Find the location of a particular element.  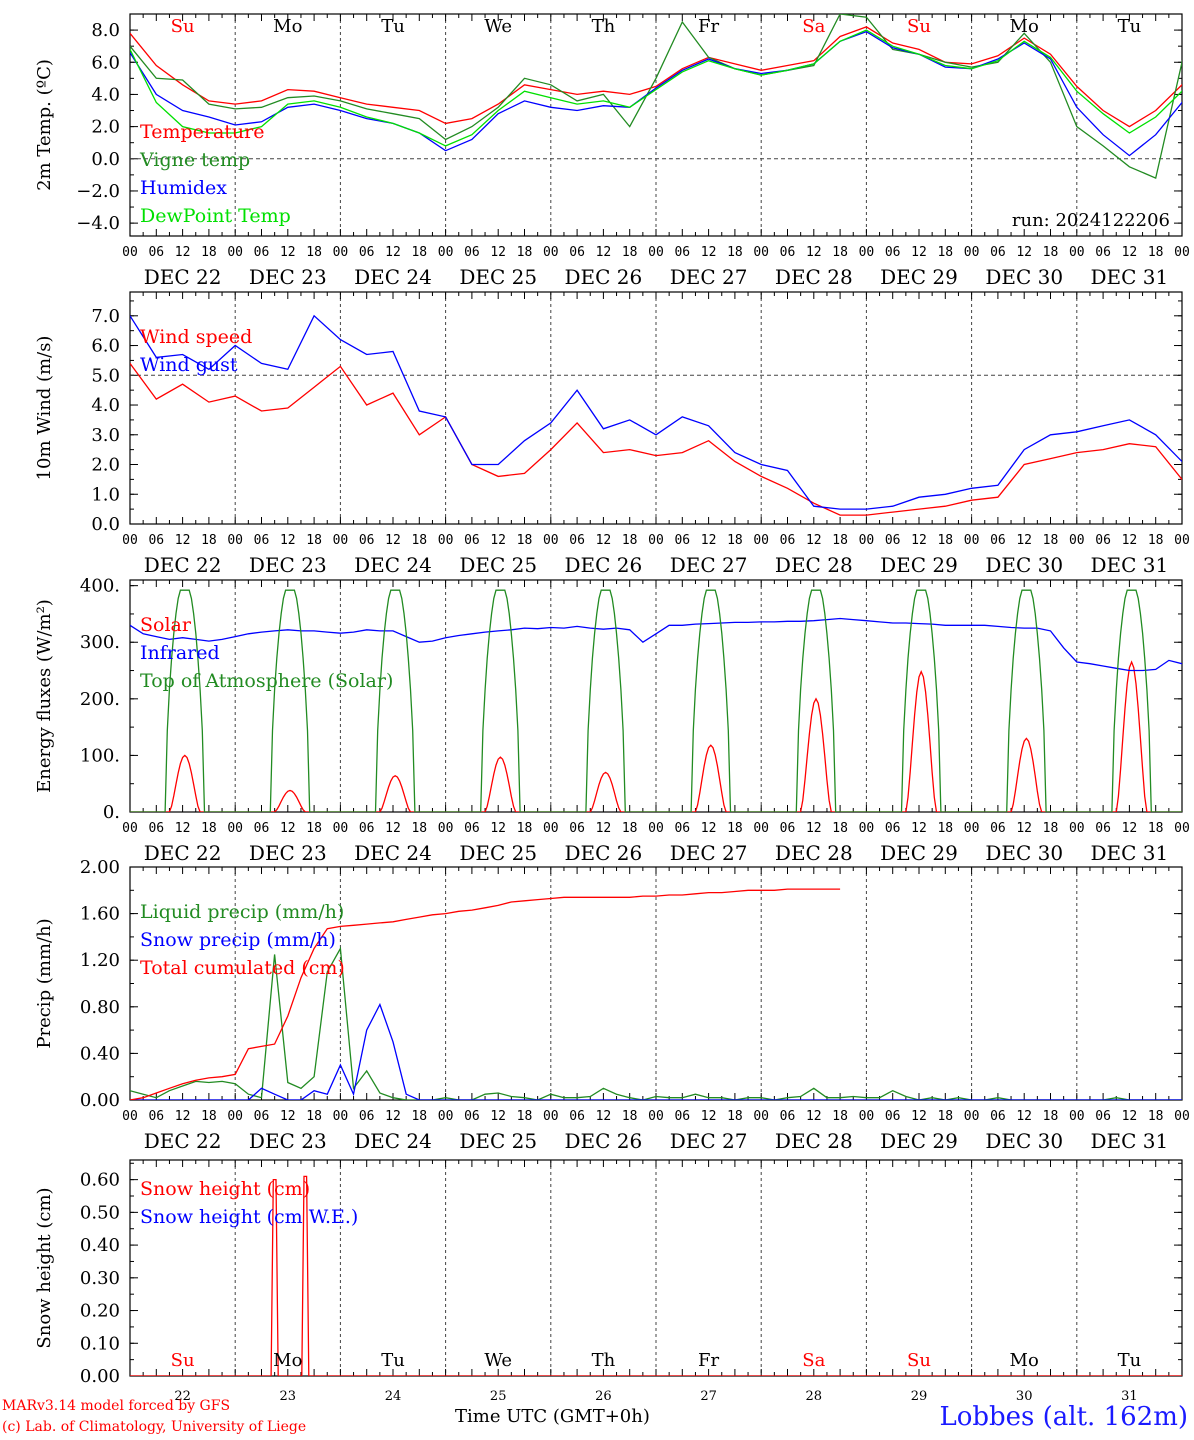

date-label: DEC 23 is located at coordinates (288, 565).